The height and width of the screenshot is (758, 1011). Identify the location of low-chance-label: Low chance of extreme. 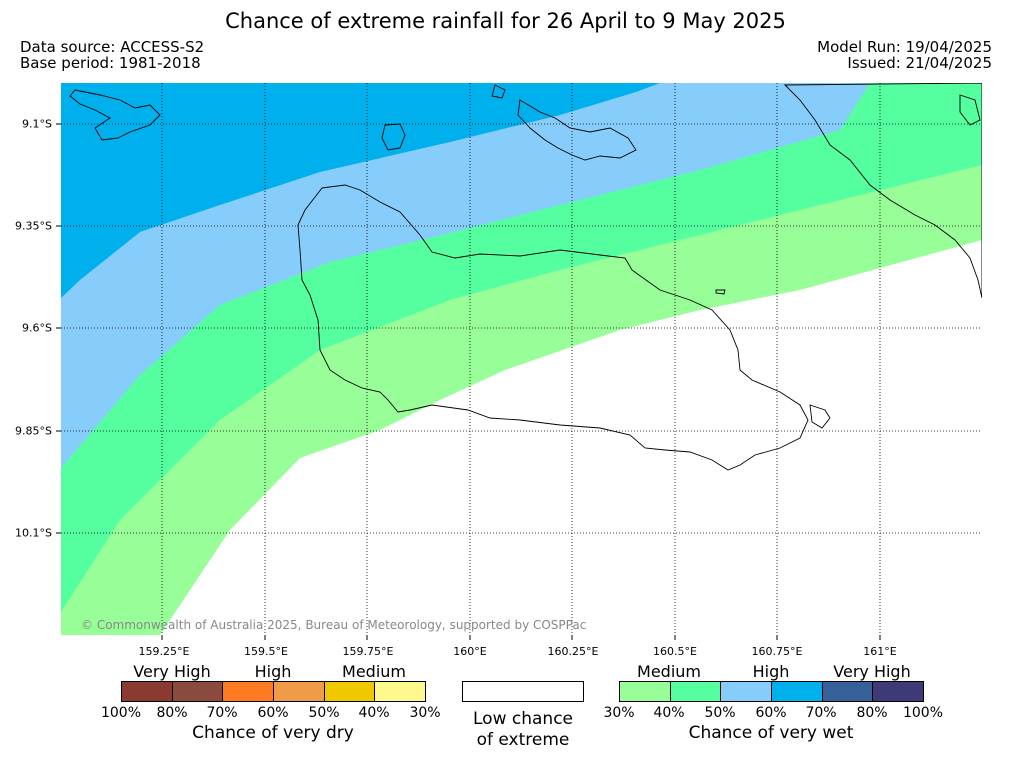
(523, 730).